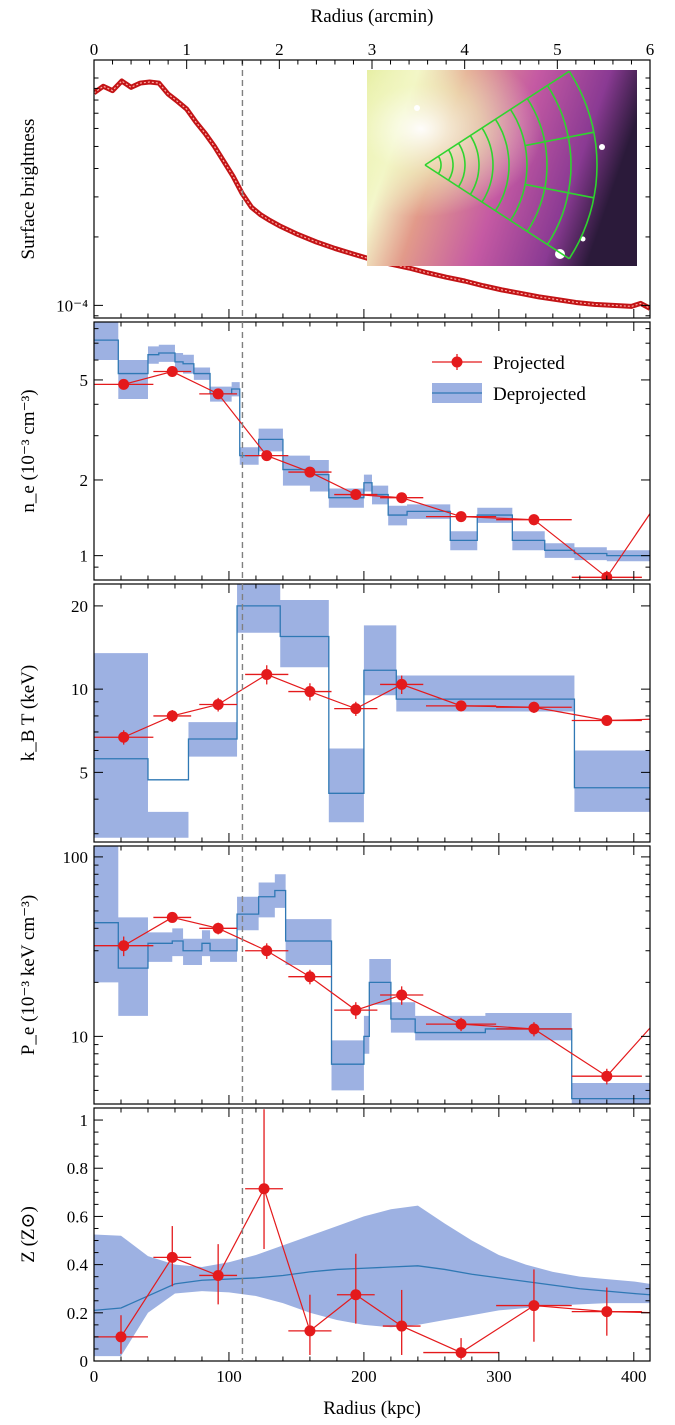 Image resolution: width=675 pixels, height=1425 pixels. I want to click on y-axis-label: k_B T (keV), so click(28, 713).